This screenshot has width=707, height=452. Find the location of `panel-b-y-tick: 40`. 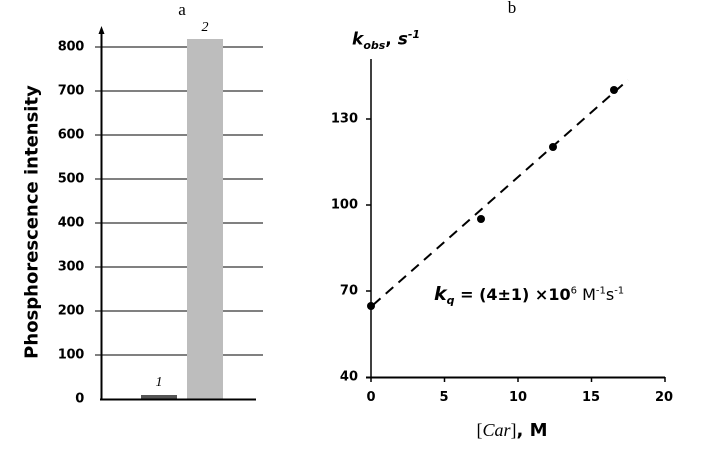

panel-b-y-tick: 40 is located at coordinates (348, 377).